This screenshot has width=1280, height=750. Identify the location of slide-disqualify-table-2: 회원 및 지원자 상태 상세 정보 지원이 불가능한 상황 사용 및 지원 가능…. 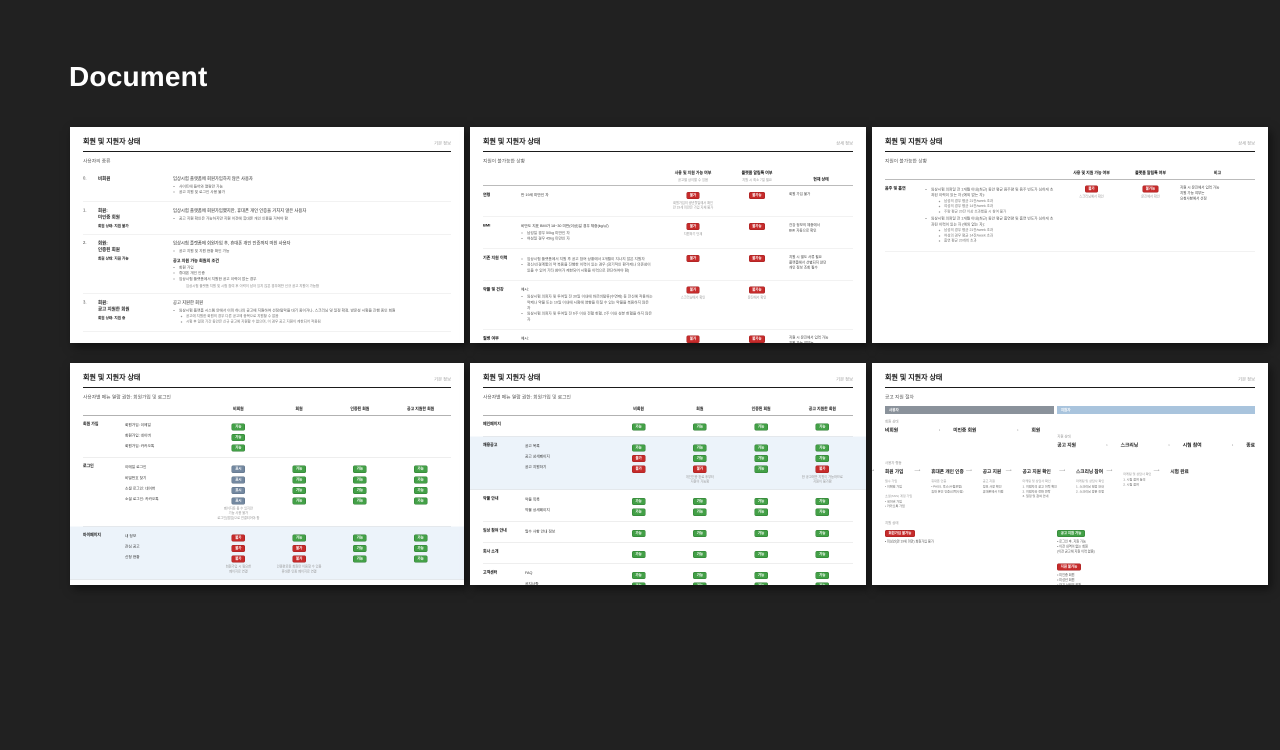
(1070, 235).